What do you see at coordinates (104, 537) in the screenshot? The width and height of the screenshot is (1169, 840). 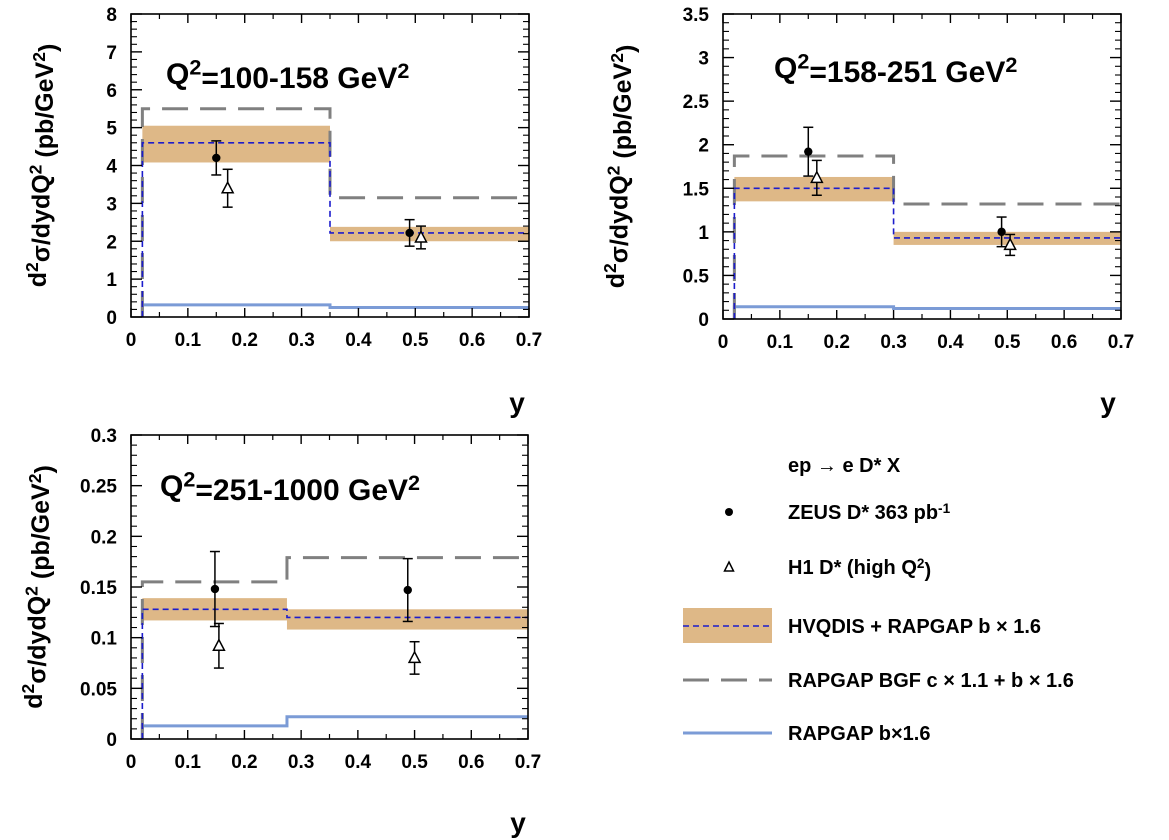 I see `y-tick-label: 0.2` at bounding box center [104, 537].